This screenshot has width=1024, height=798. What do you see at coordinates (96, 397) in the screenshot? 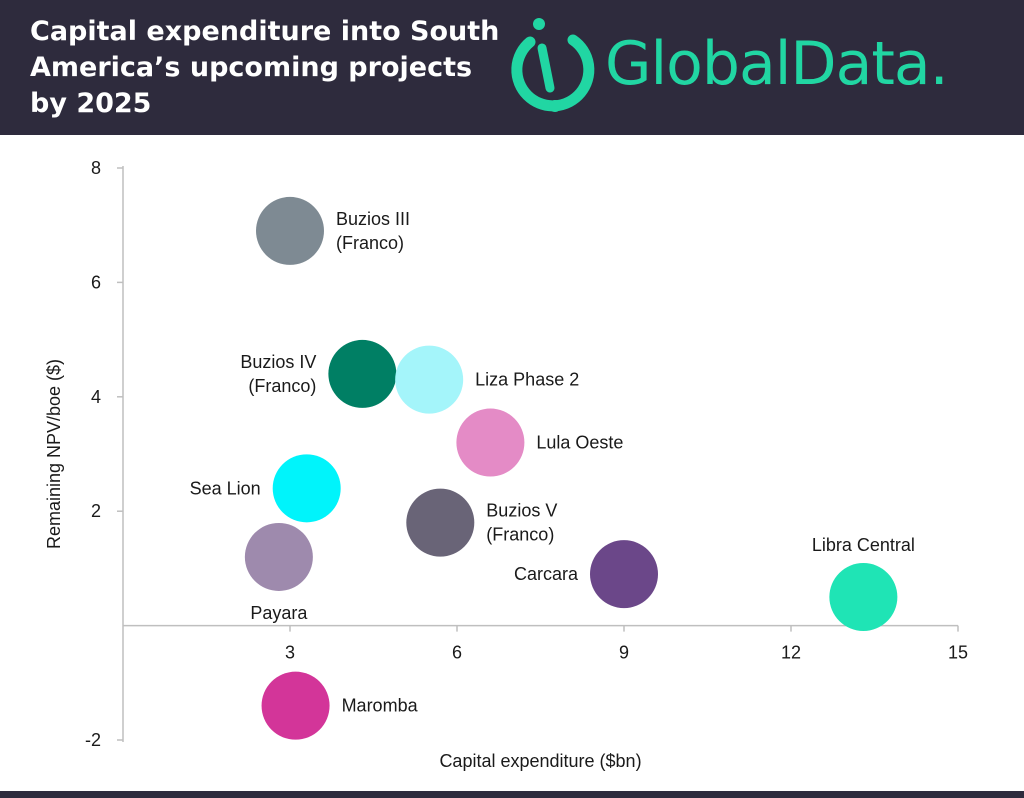
I see `y-tick-label: 4` at bounding box center [96, 397].